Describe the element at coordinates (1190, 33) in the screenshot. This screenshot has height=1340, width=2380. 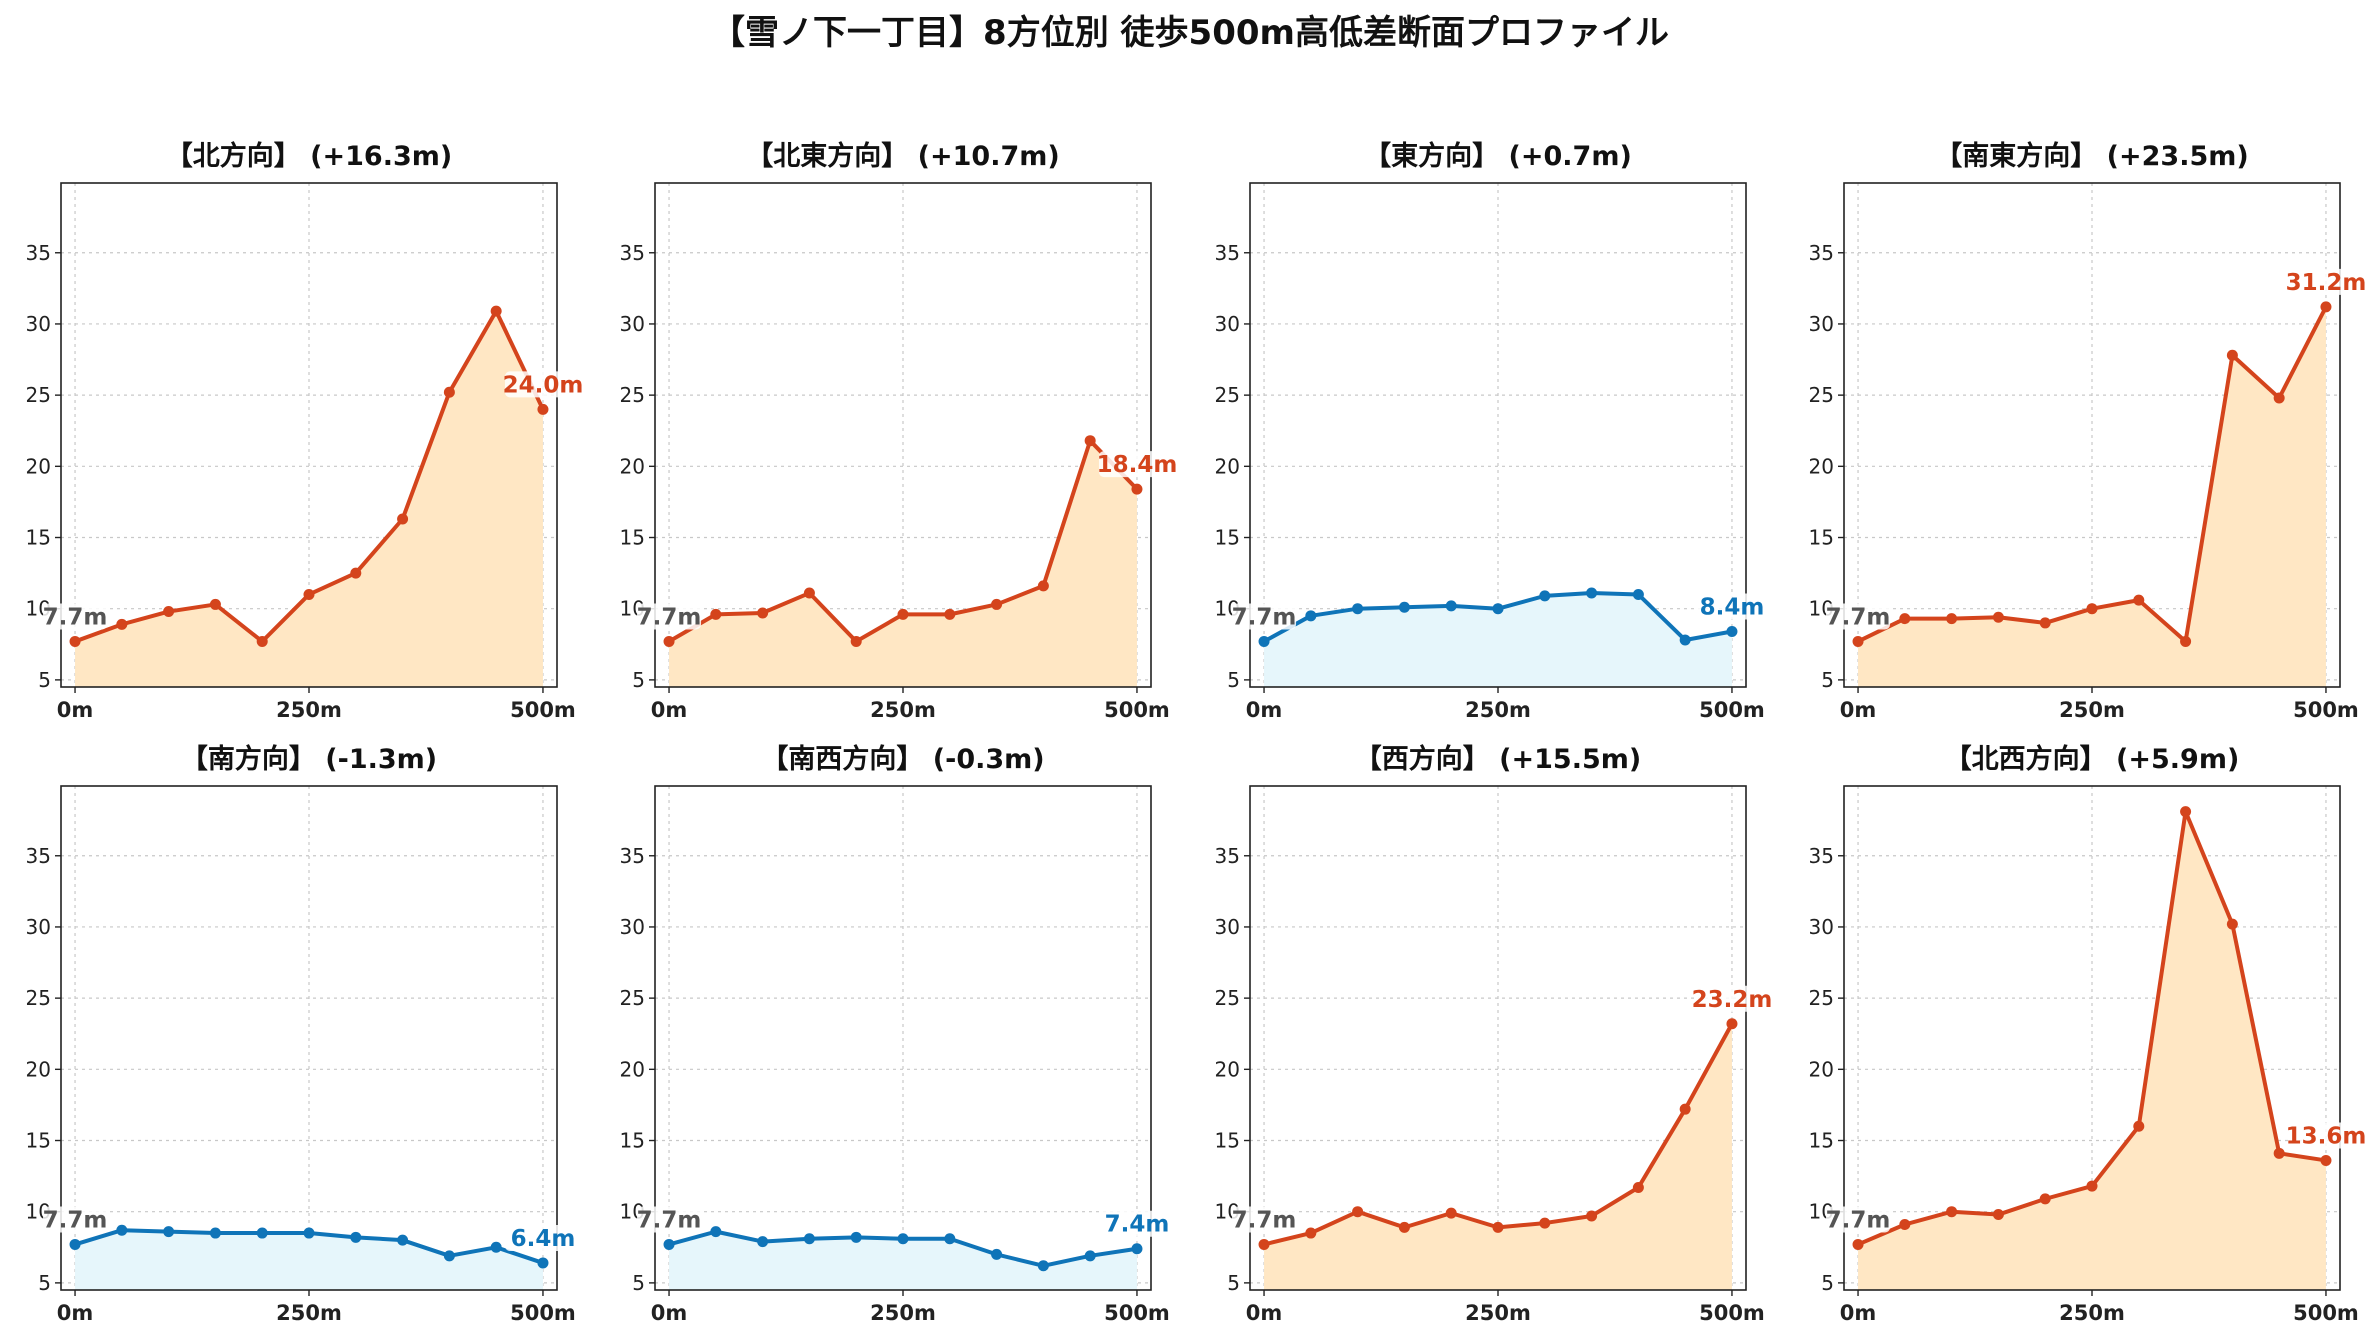
I see `figure-title: 【雪ノ下一丁目】8方位別 徒歩500m高低差断面プロファイル` at that location.